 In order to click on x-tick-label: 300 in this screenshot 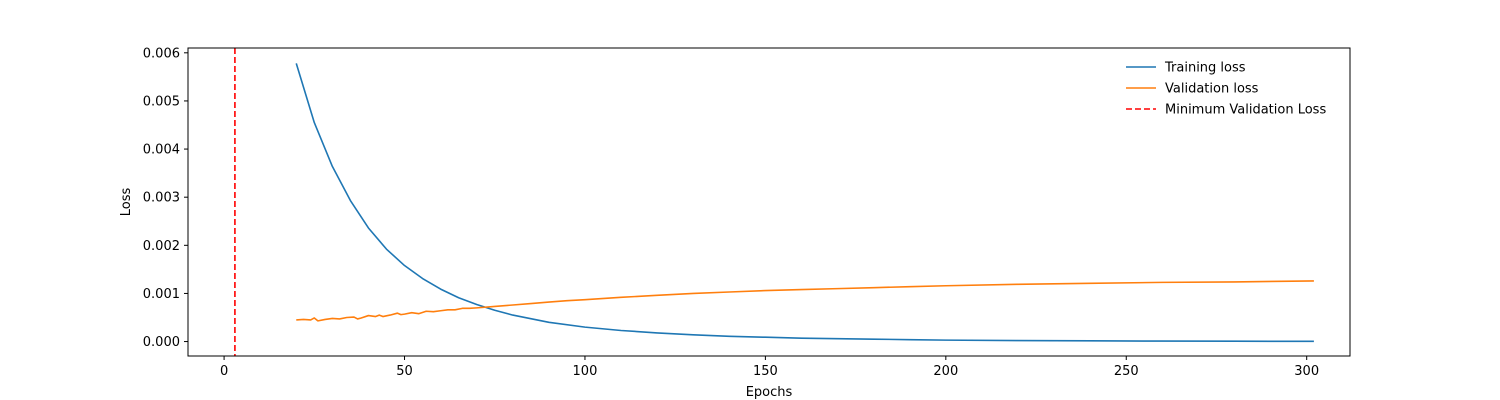, I will do `click(1306, 371)`.